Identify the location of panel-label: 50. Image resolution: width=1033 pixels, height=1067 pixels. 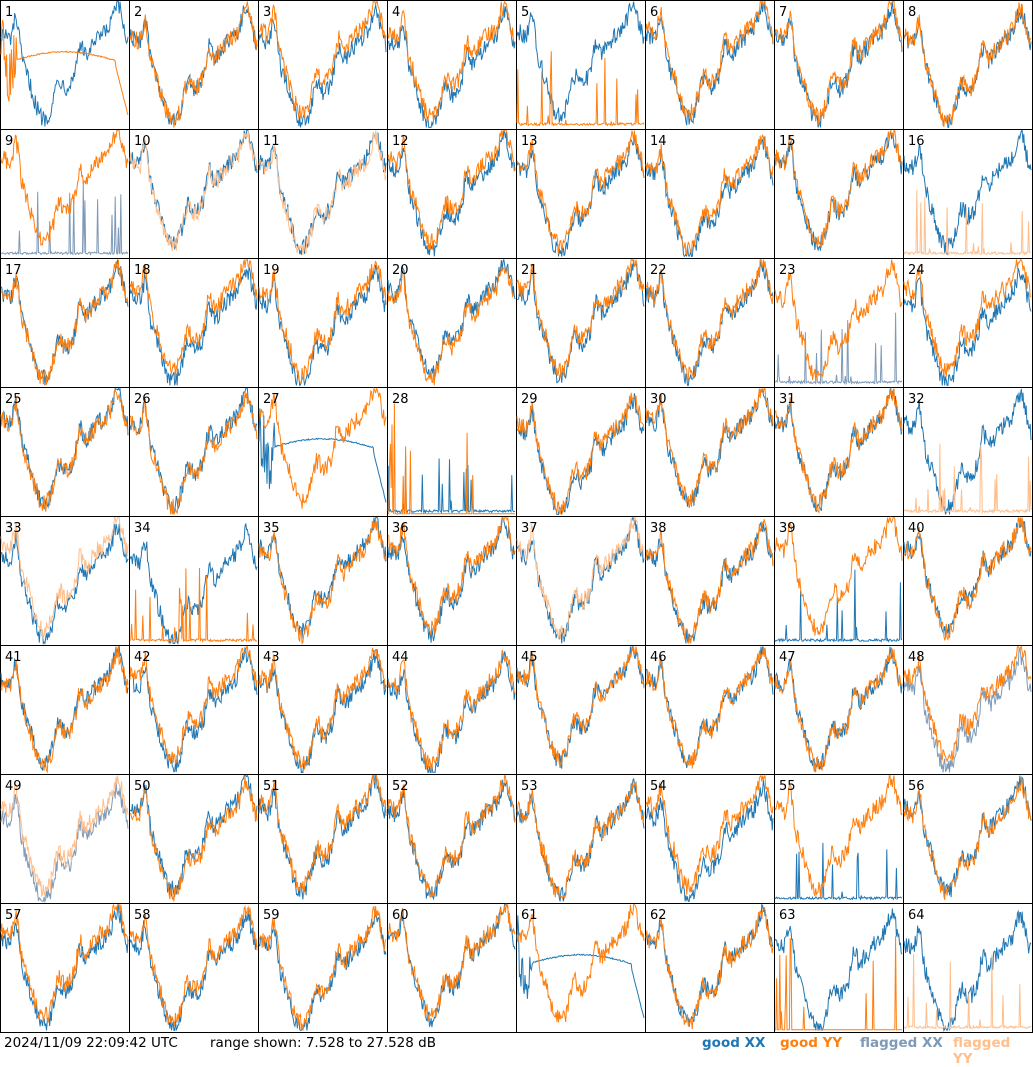
(142, 786).